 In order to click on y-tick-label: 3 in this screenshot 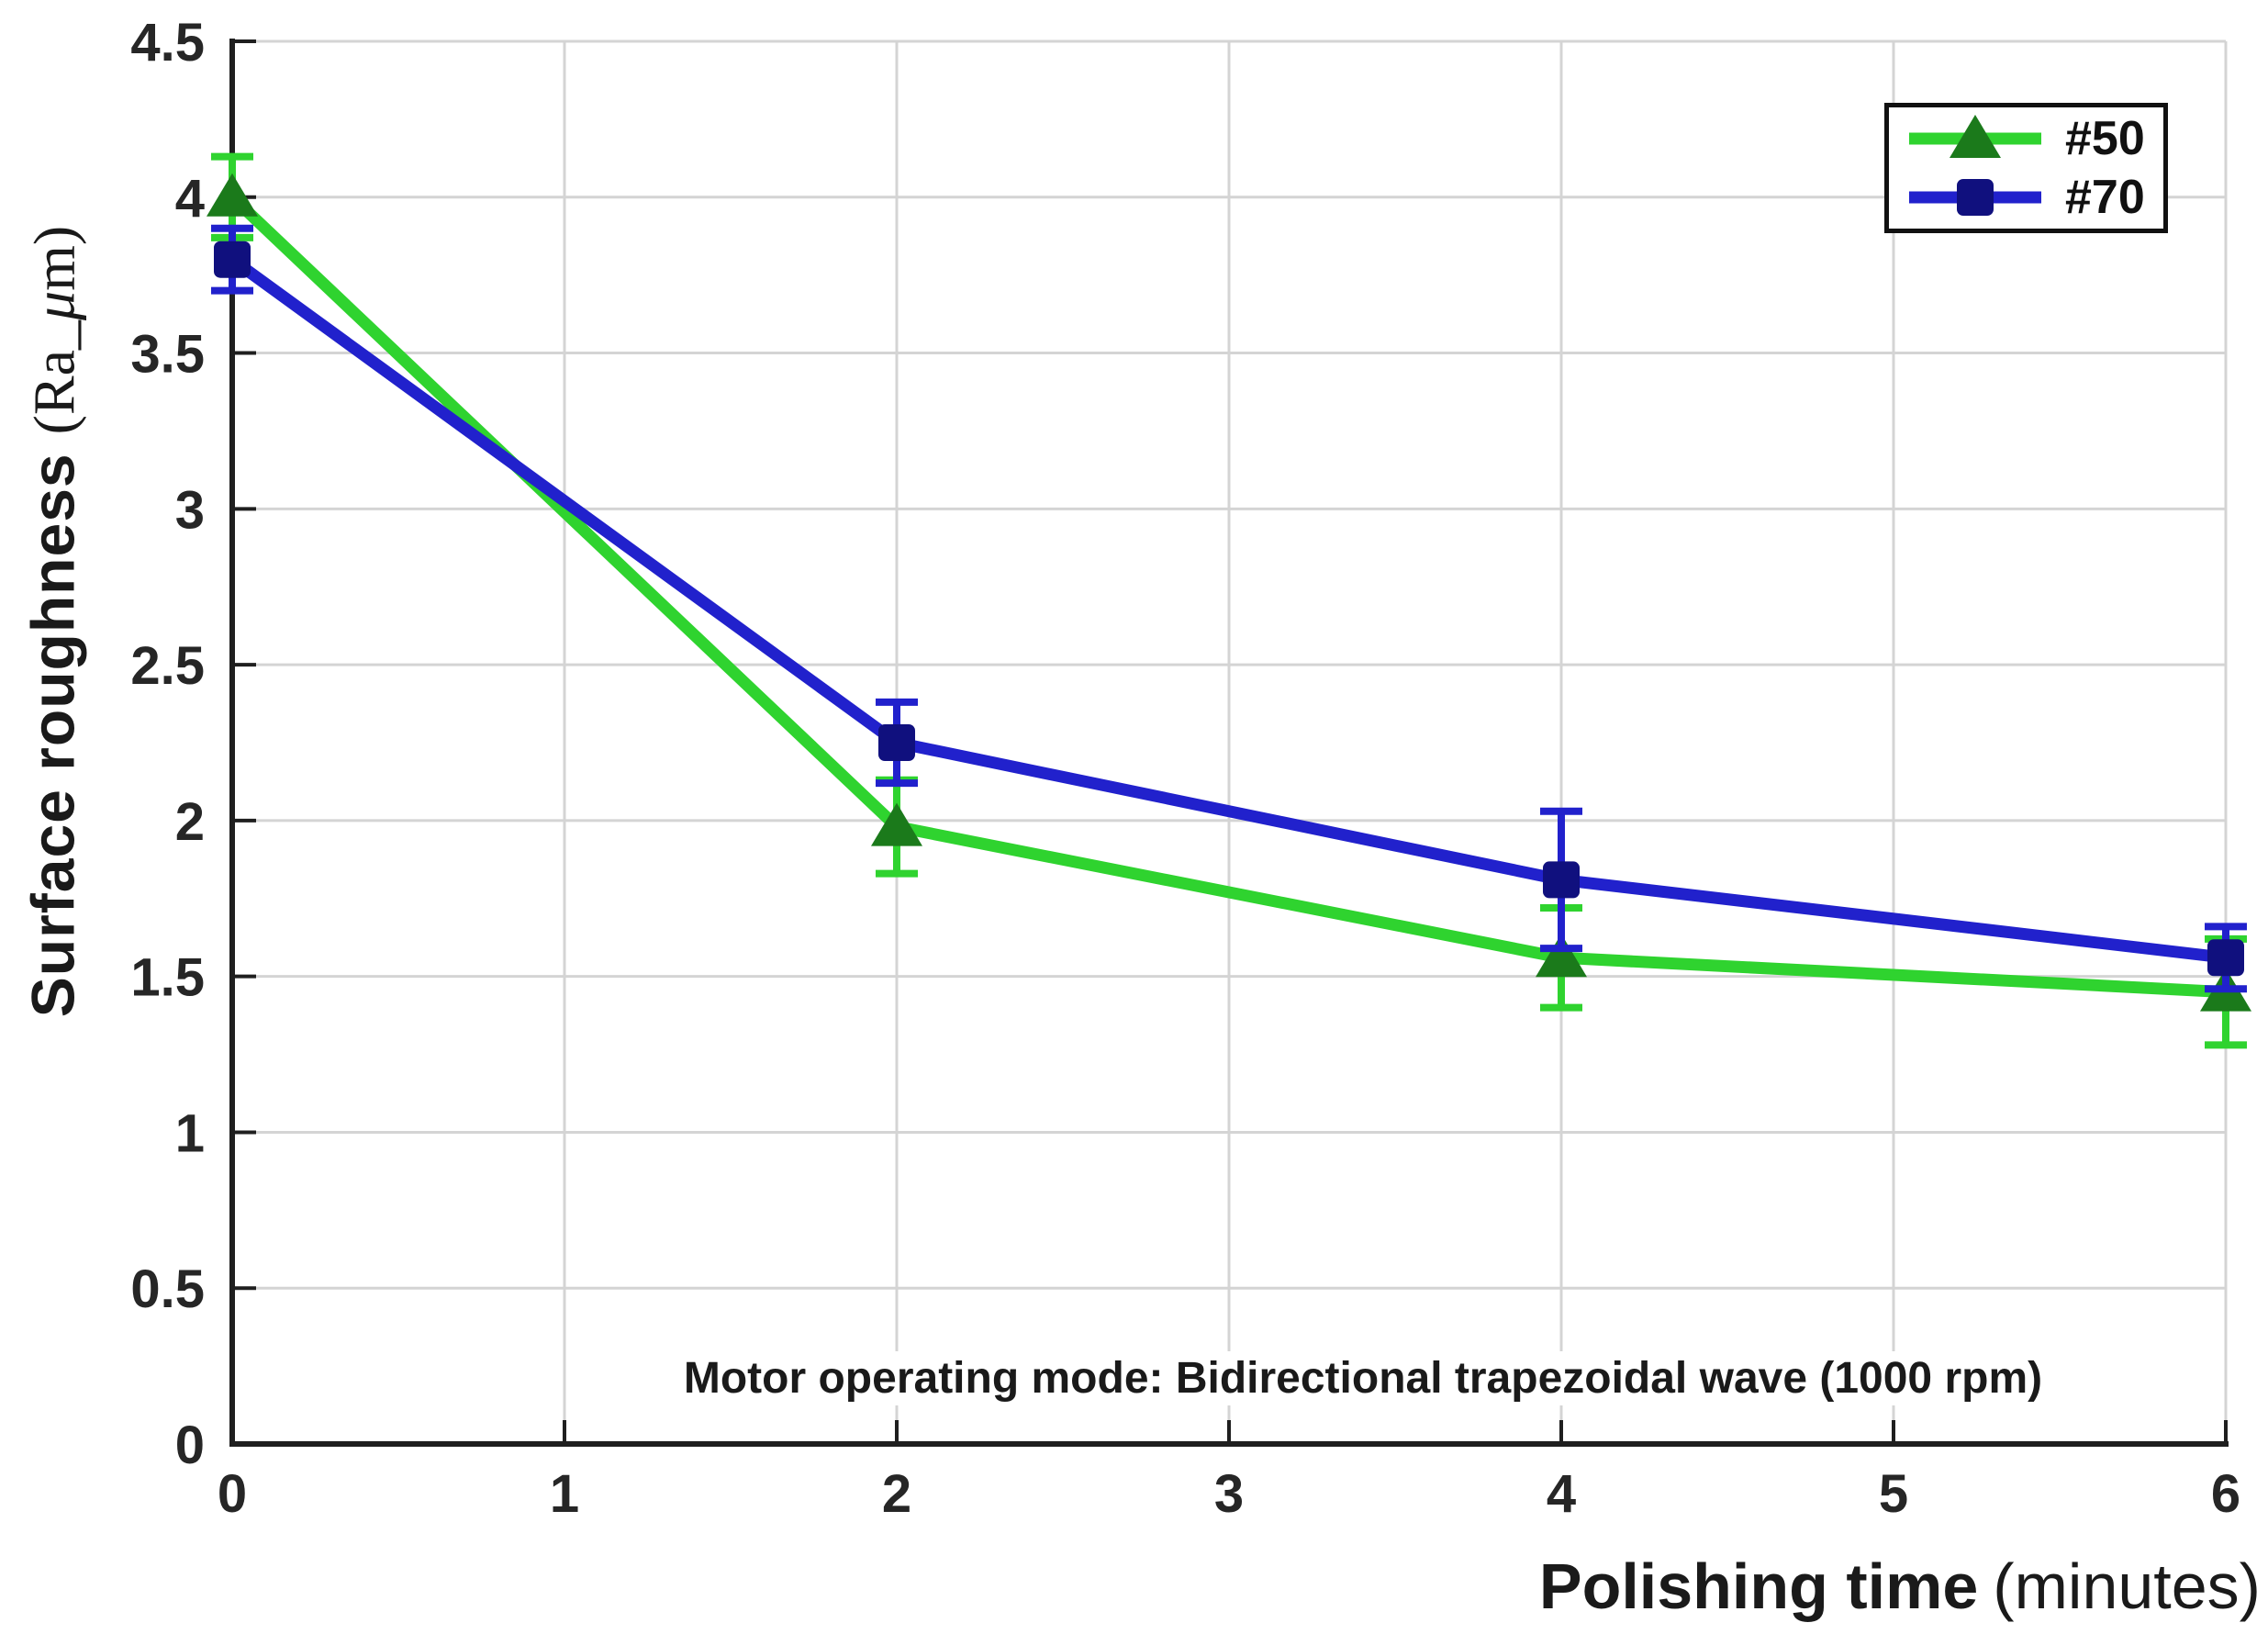, I will do `click(190, 510)`.